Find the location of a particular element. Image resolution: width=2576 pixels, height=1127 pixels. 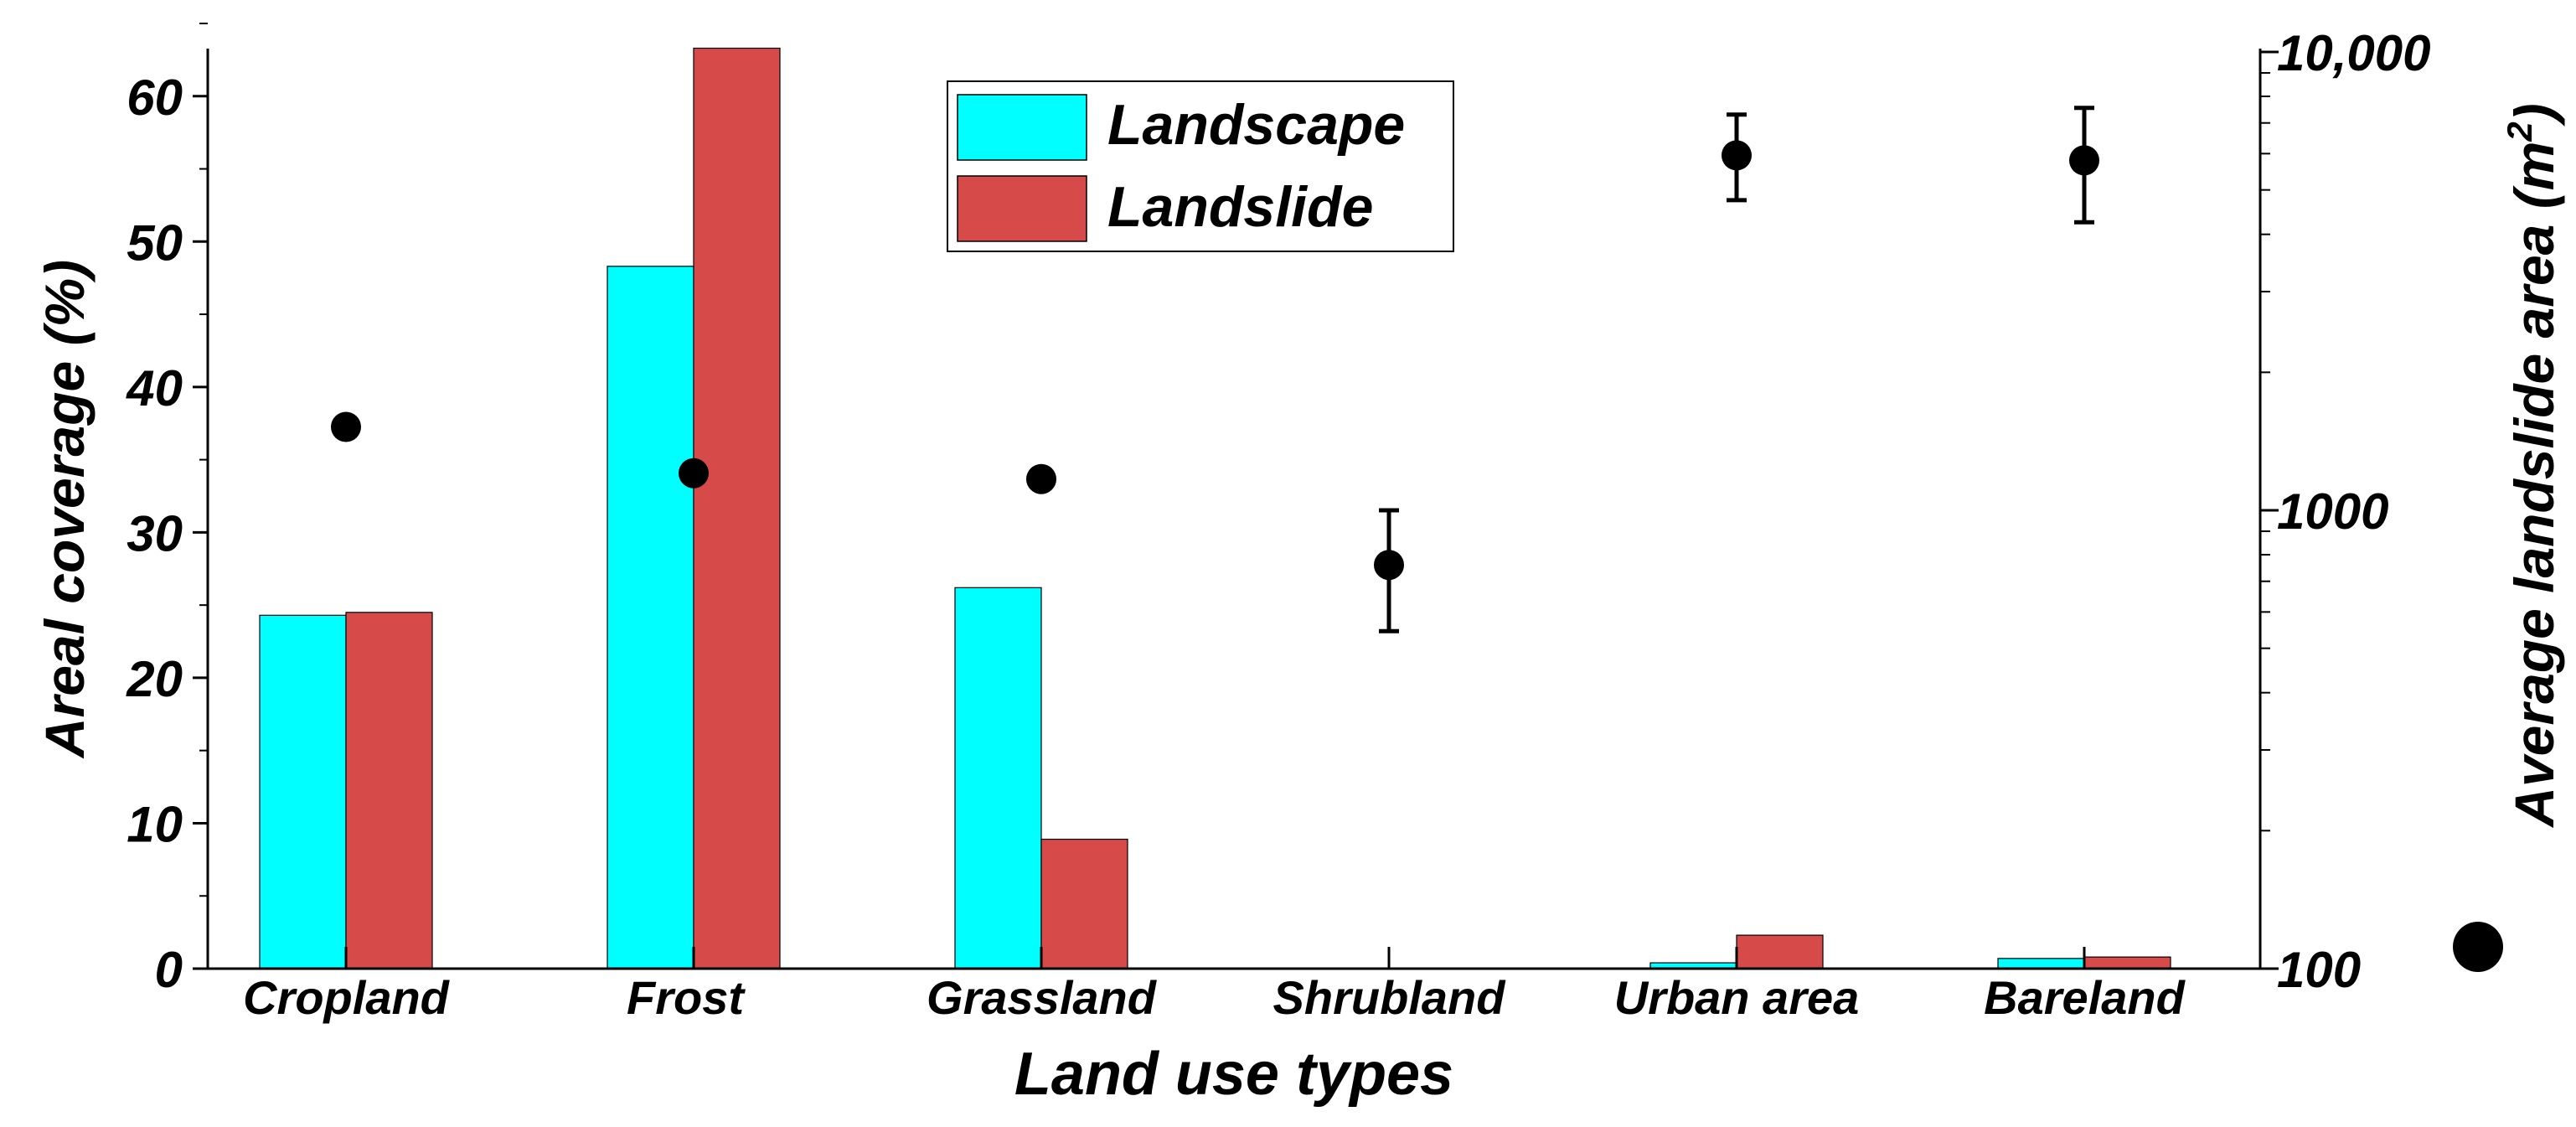

y2-axis-title: Average landslide area (m2) is located at coordinates (2532, 465).